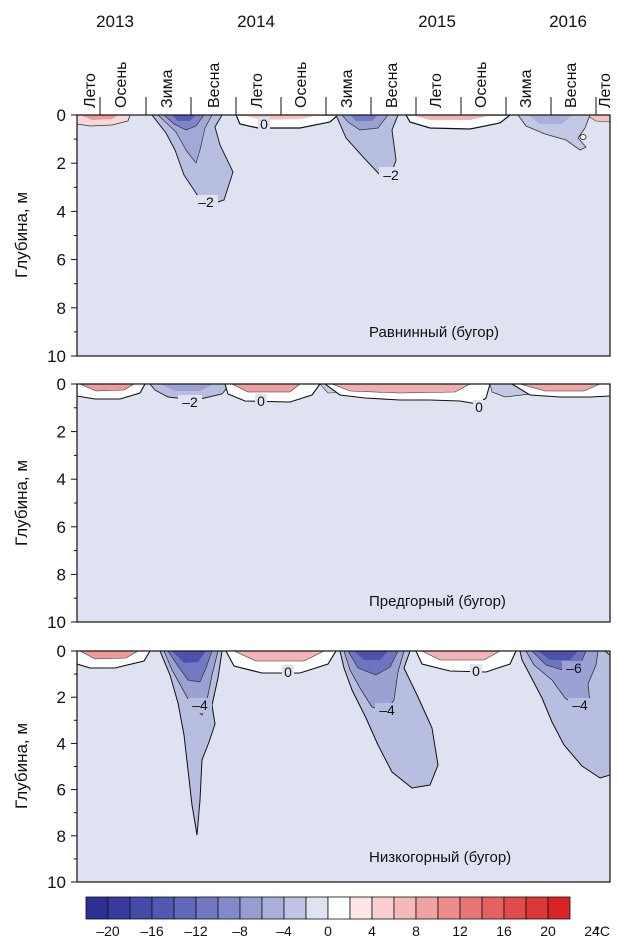 This screenshot has height=939, width=618. Describe the element at coordinates (372, 931) in the screenshot. I see `colorbar-tick-label: 4` at that location.